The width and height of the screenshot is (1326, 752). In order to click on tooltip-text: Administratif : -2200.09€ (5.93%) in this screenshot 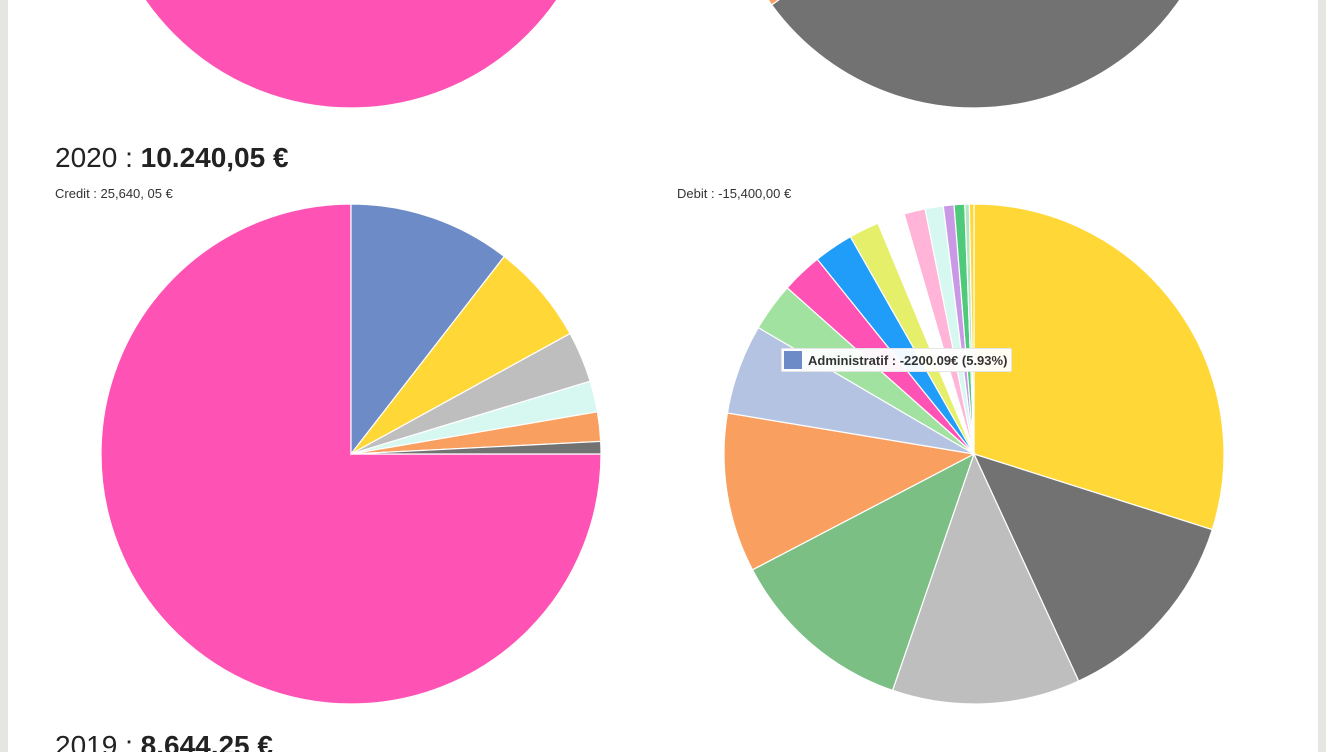, I will do `click(908, 360)`.